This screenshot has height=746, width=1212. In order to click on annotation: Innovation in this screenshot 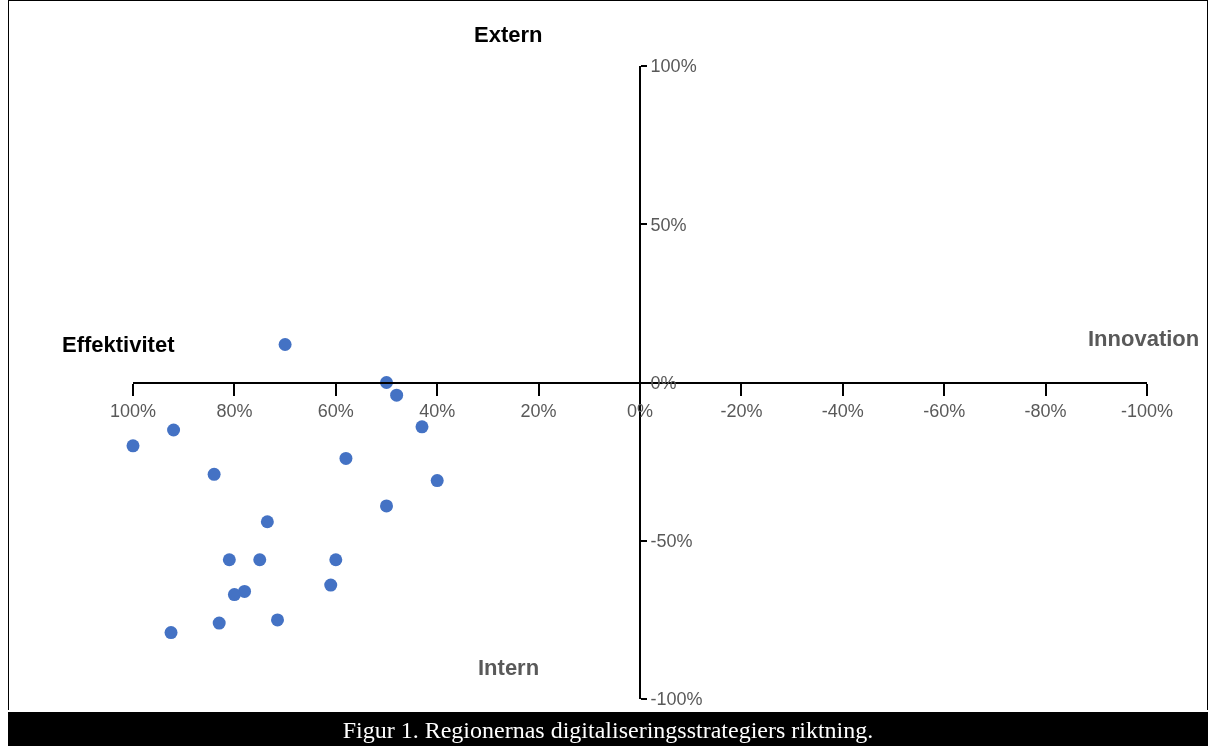, I will do `click(1144, 338)`.